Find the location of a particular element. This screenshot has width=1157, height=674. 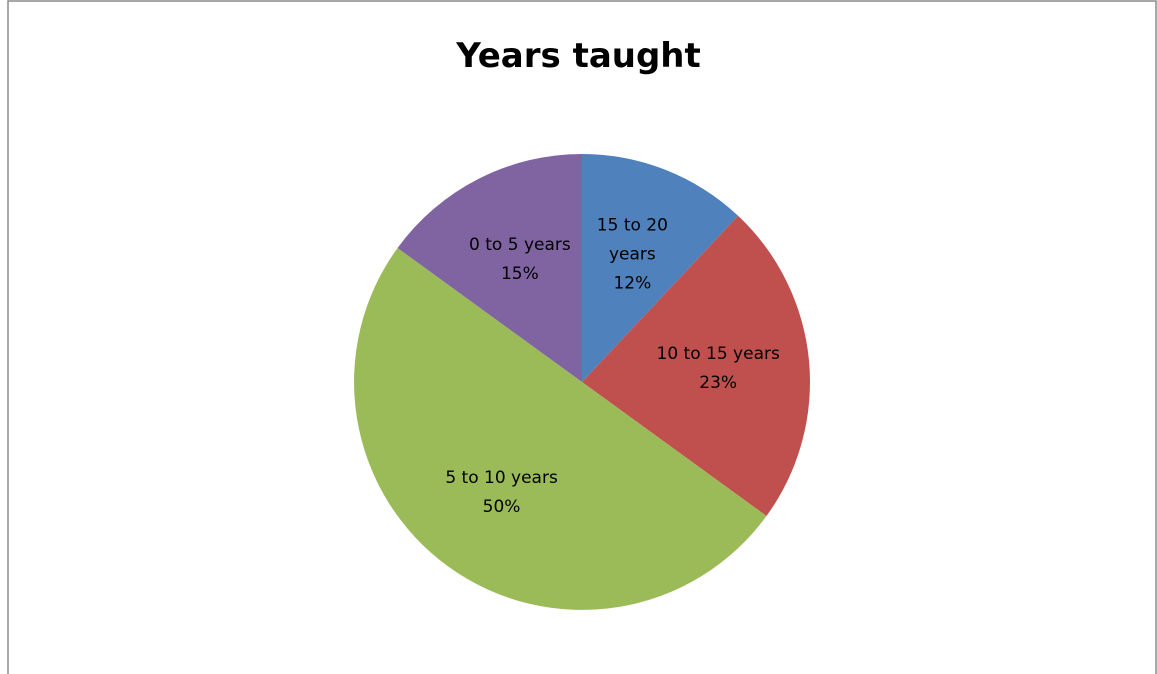

slice-value: 50% is located at coordinates (501, 506).